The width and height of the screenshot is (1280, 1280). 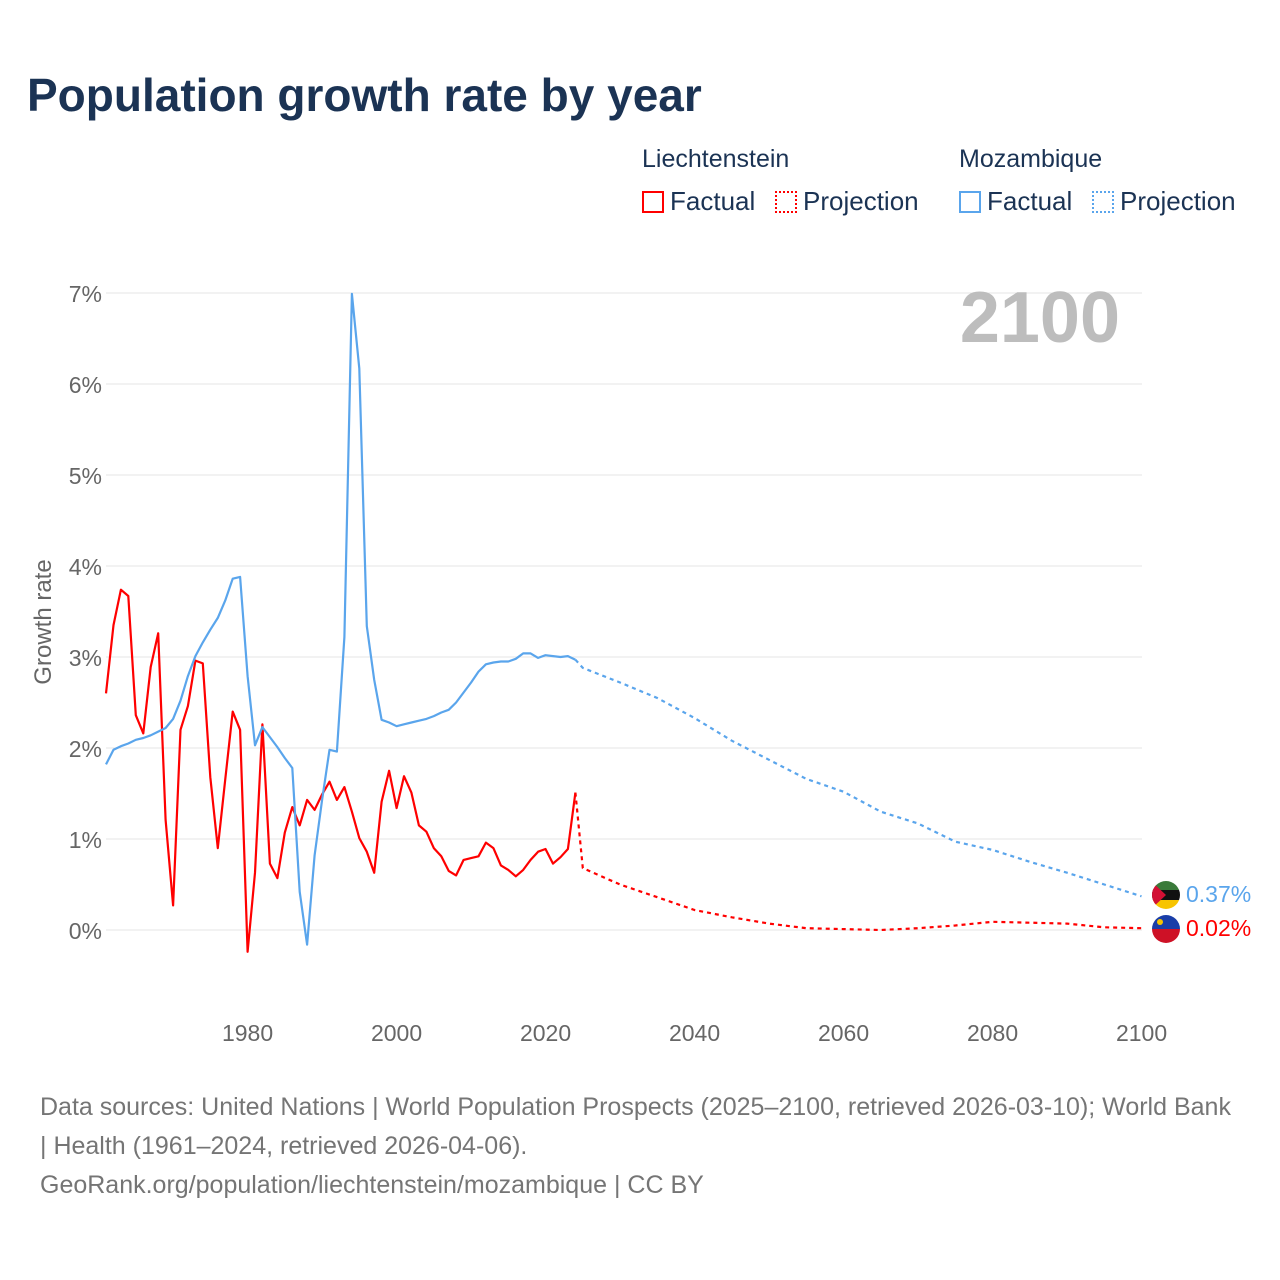 What do you see at coordinates (247, 1033) in the screenshot?
I see `x-tick-label: 1980` at bounding box center [247, 1033].